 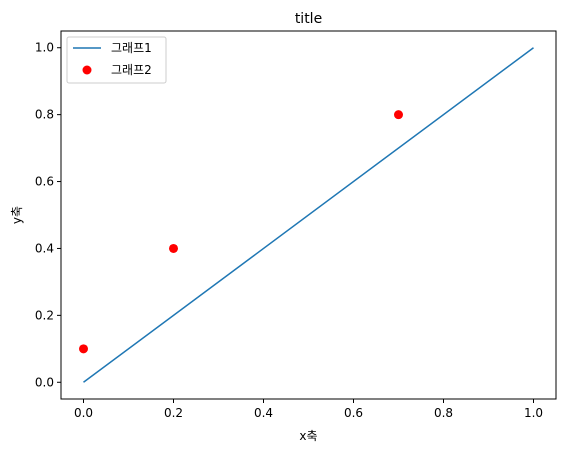 What do you see at coordinates (308, 436) in the screenshot?
I see `x-axis-title: x축` at bounding box center [308, 436].